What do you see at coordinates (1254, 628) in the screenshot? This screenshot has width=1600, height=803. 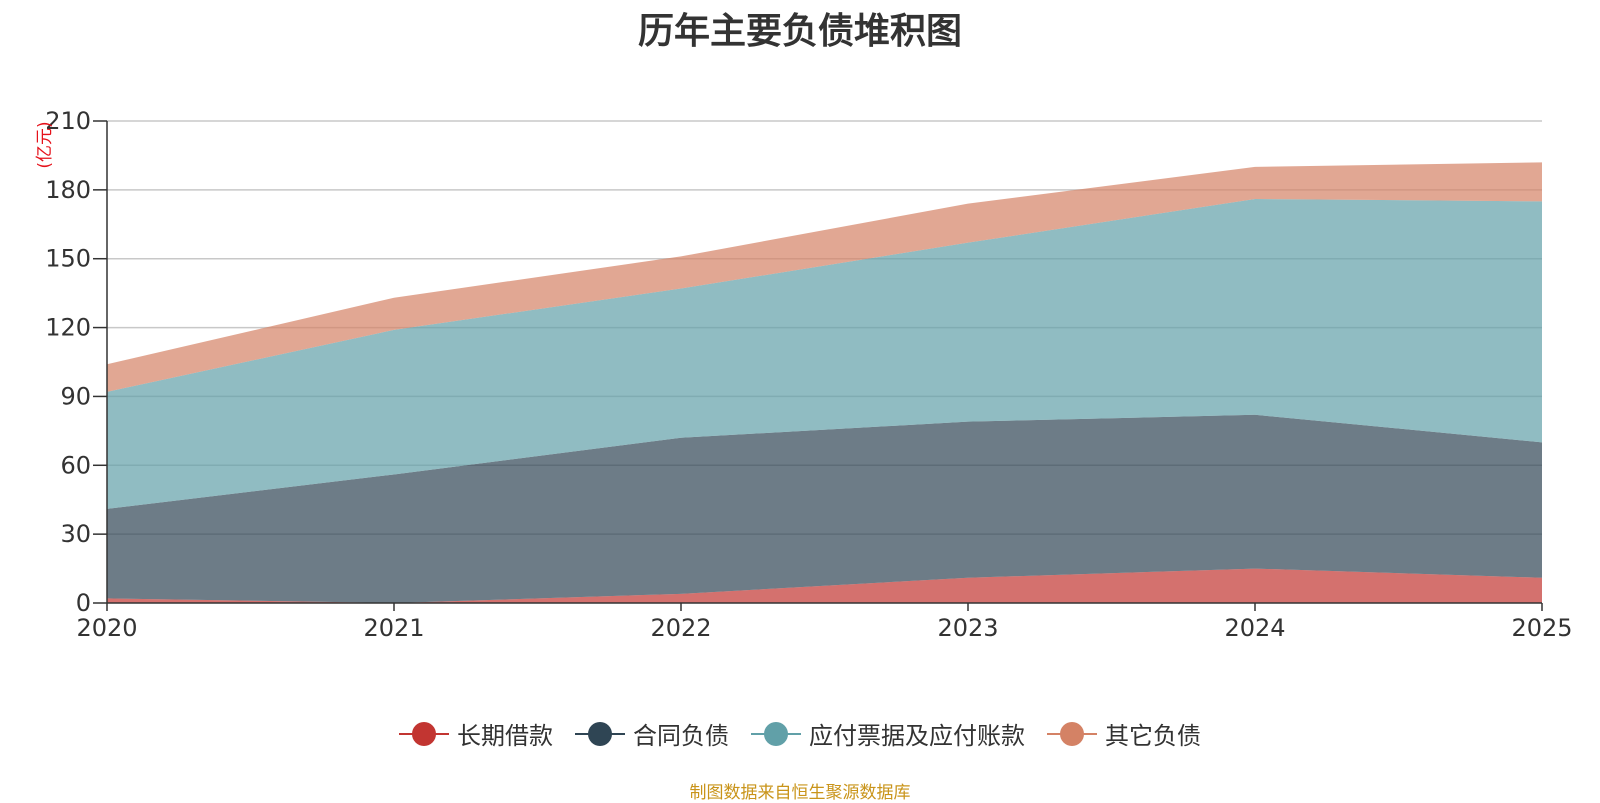 I see `x-tick-label-2024: 2024` at bounding box center [1254, 628].